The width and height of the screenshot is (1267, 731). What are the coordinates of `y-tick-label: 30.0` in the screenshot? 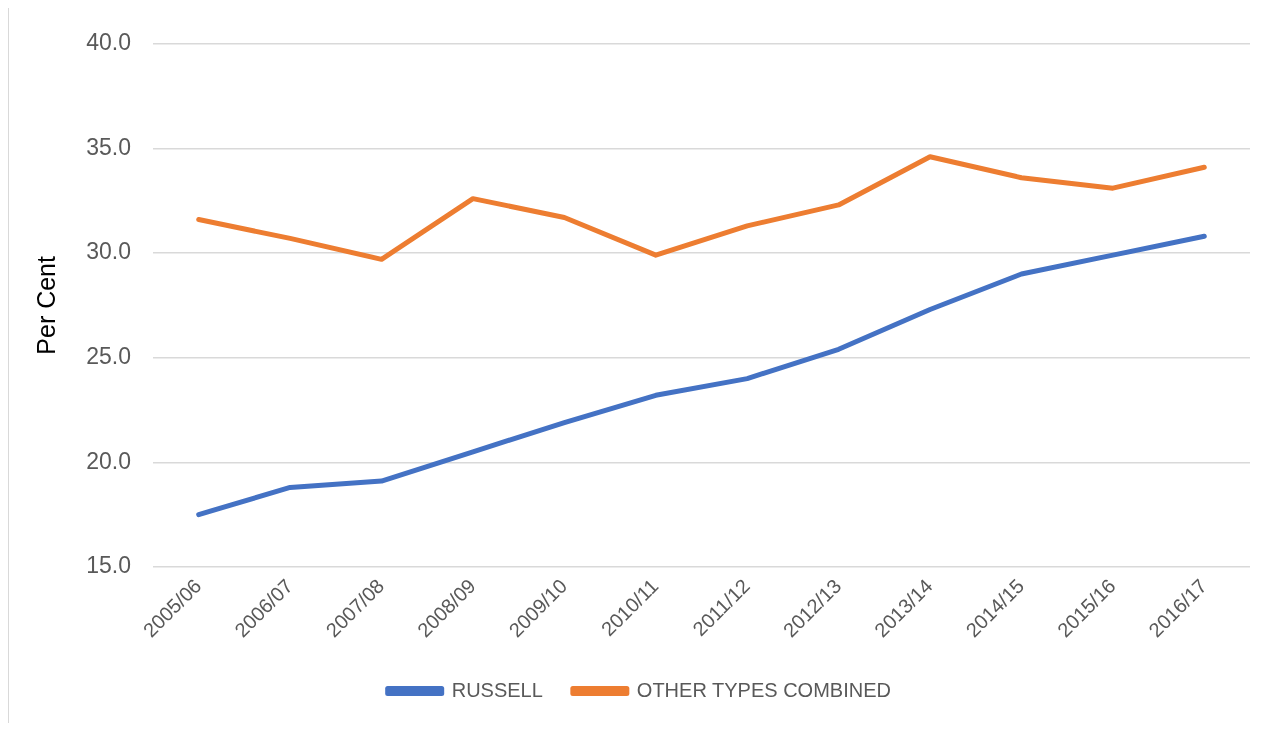 It's located at (108, 251).